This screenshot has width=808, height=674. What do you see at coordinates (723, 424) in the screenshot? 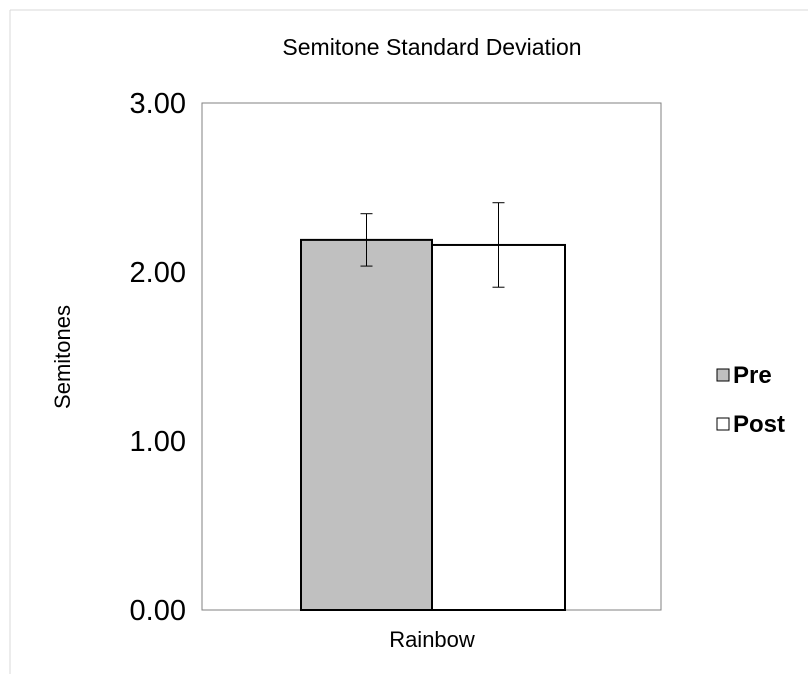
I see `legend-swatch-post` at bounding box center [723, 424].